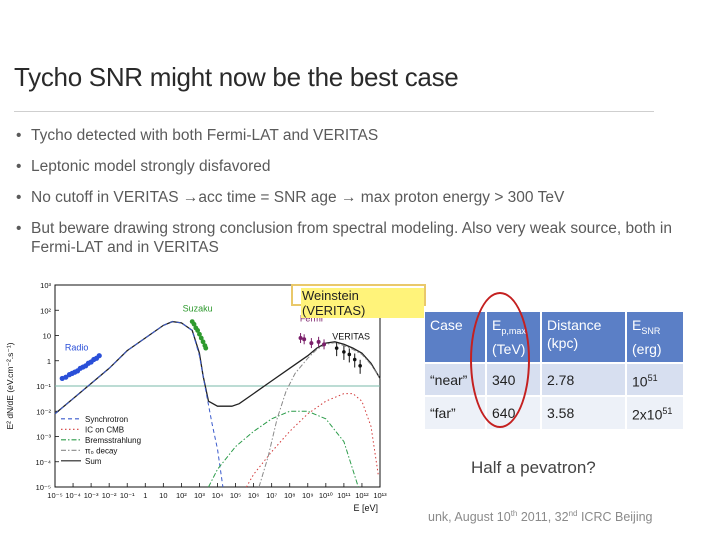  Describe the element at coordinates (145, 495) in the screenshot. I see `x-tick-label: 1` at that location.